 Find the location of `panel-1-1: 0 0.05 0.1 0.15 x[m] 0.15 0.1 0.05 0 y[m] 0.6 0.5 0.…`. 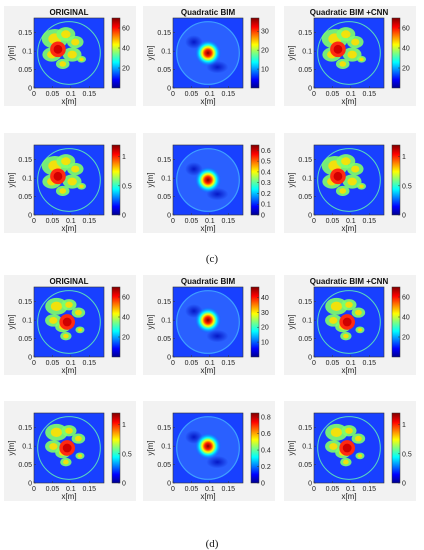

panel-1-1: 0 0.05 0.1 0.15 x[m] 0.15 0.1 0.05 0 y[m] 0.6 0.5 0.… is located at coordinates (209, 183).